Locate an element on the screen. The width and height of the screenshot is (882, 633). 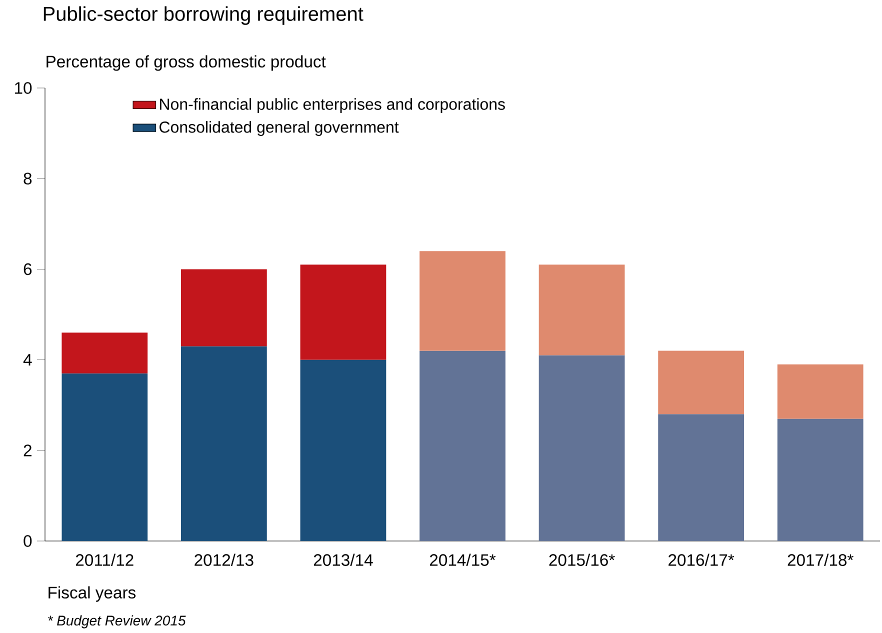
legend-label: Consolidated general government is located at coordinates (279, 128).